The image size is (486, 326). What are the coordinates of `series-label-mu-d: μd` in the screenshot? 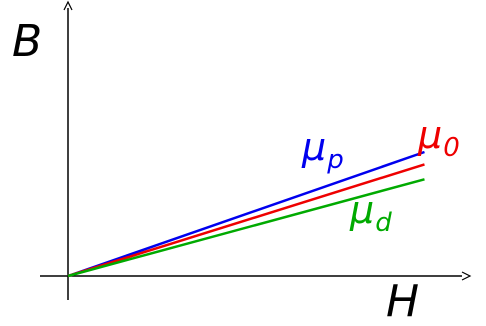 It's located at (370, 213).